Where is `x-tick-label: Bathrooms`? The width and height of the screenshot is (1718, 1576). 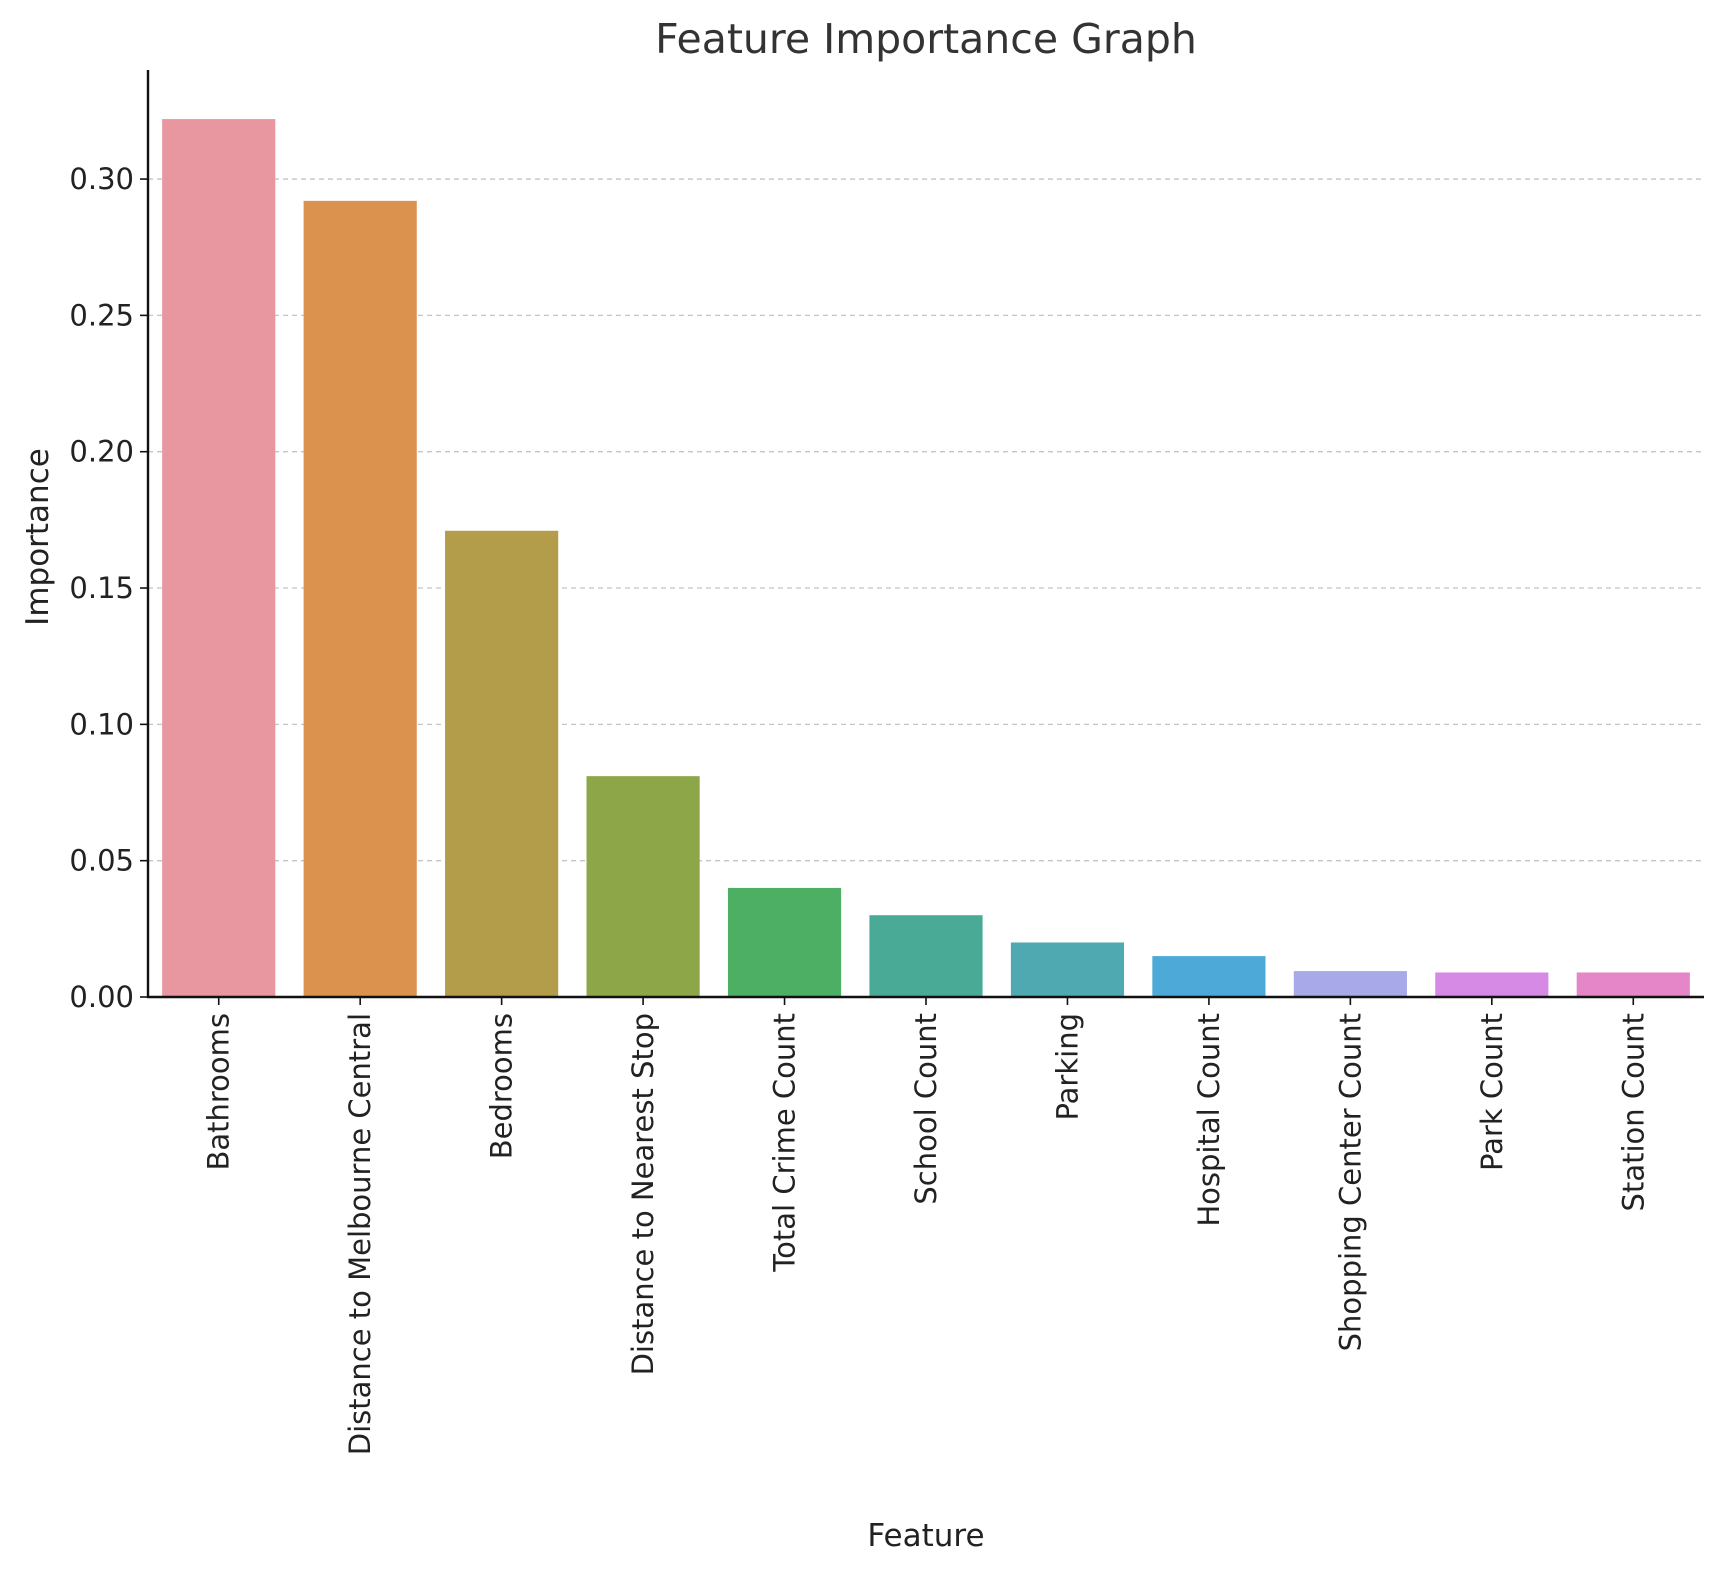 x-tick-label: Bathrooms is located at coordinates (219, 1092).